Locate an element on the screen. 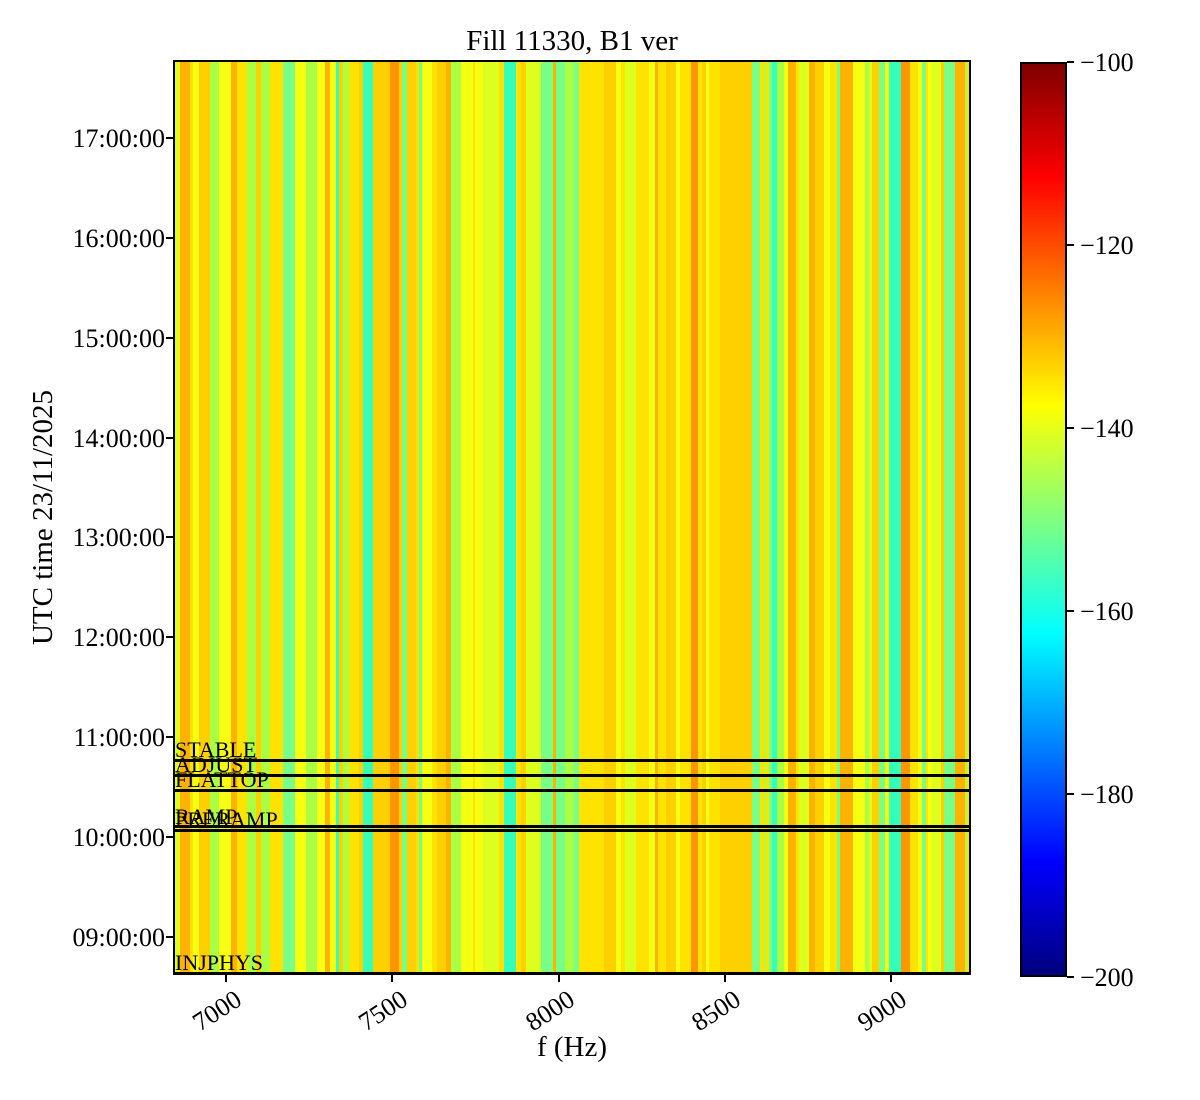 The height and width of the screenshot is (1100, 1200). colorbar-tick-label: −180 is located at coordinates (1107, 794).